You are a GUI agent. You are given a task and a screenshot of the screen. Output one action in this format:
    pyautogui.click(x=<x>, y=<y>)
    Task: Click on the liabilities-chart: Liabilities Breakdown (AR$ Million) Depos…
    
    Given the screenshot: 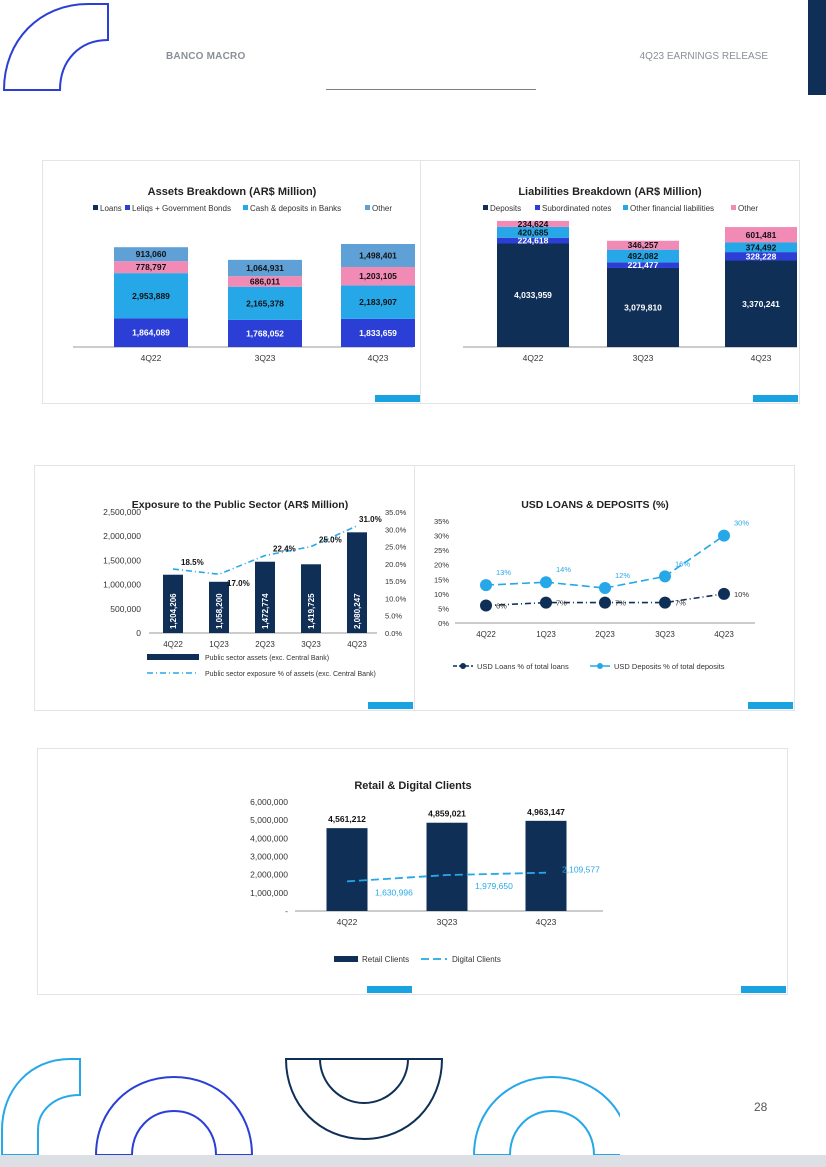 What is the action you would take?
    pyautogui.click(x=630, y=274)
    